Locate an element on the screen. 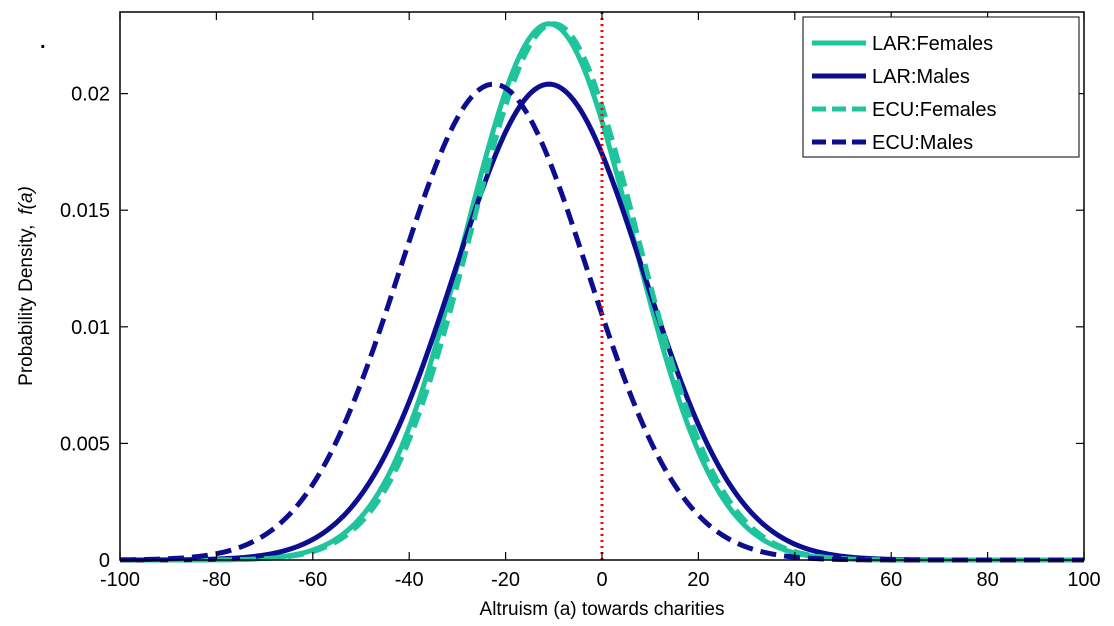 The width and height of the screenshot is (1114, 626). x-tick-label: 40 is located at coordinates (795, 580).